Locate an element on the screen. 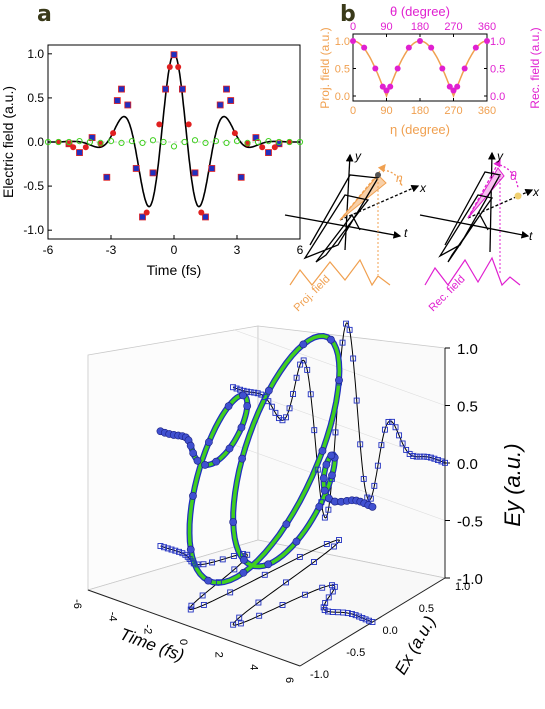  x-tick-label: 0 is located at coordinates (174, 250).